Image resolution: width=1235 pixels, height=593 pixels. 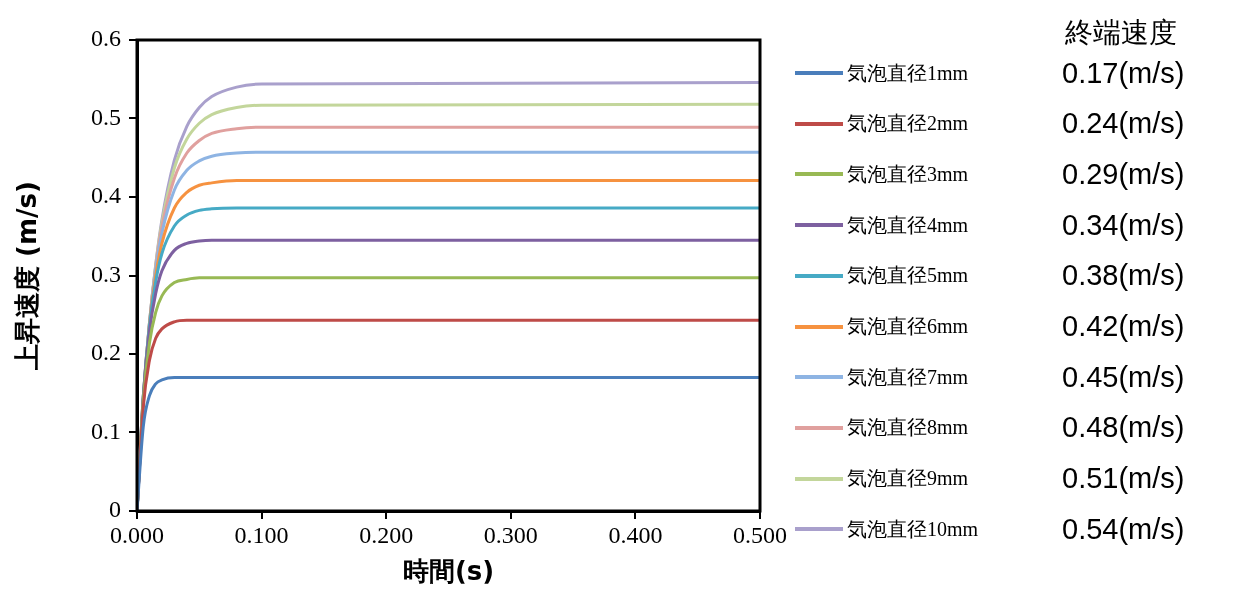 I want to click on text: 0.54(m/s), so click(x=1123, y=529).